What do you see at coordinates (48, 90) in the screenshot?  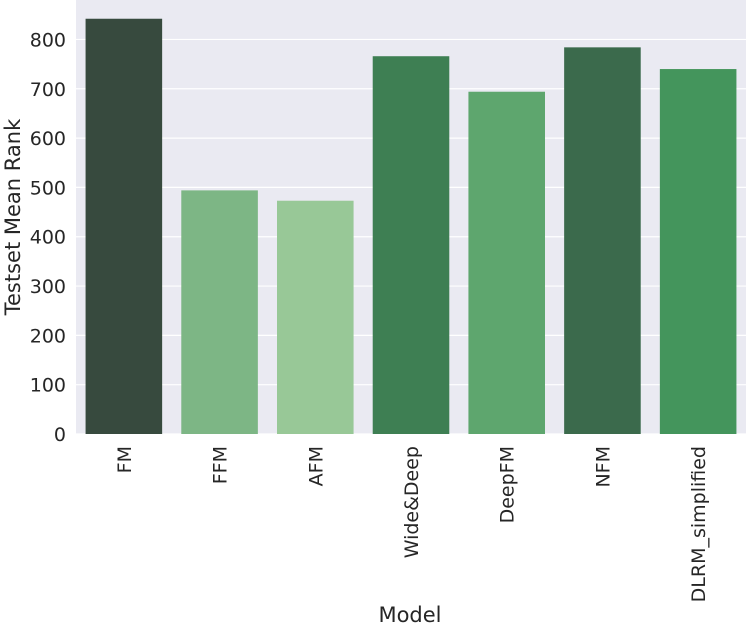 I see `y-tick-label: 700` at bounding box center [48, 90].